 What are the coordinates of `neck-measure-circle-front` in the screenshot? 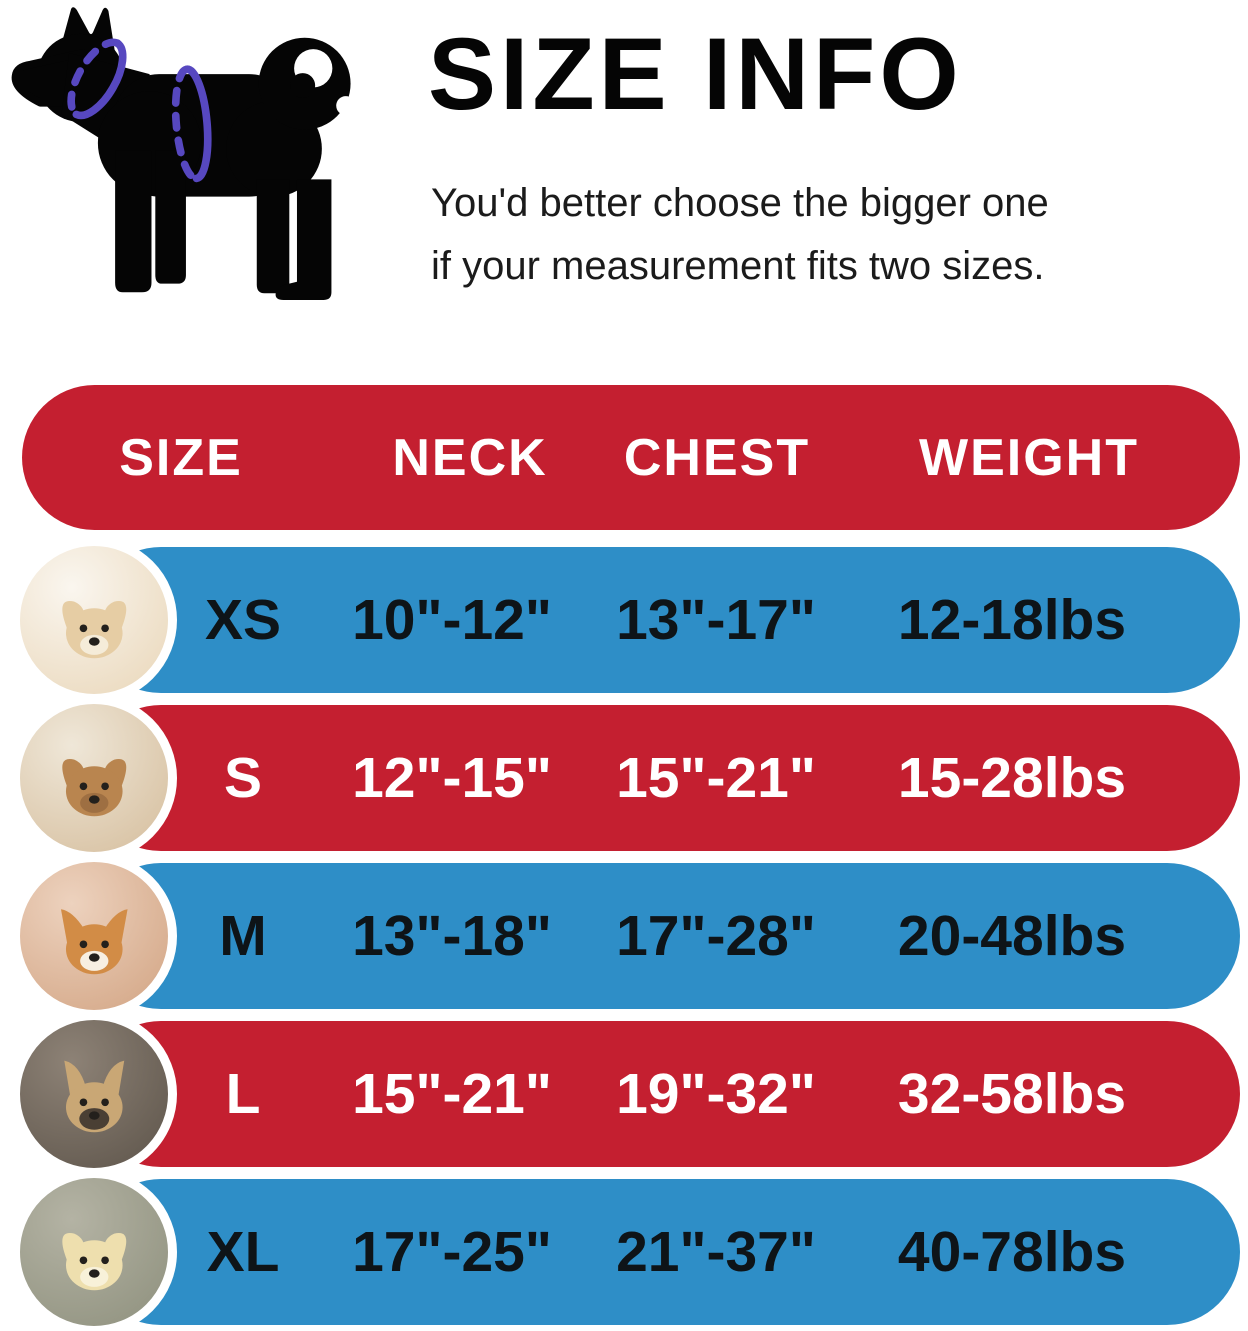 It's located at (99, 79).